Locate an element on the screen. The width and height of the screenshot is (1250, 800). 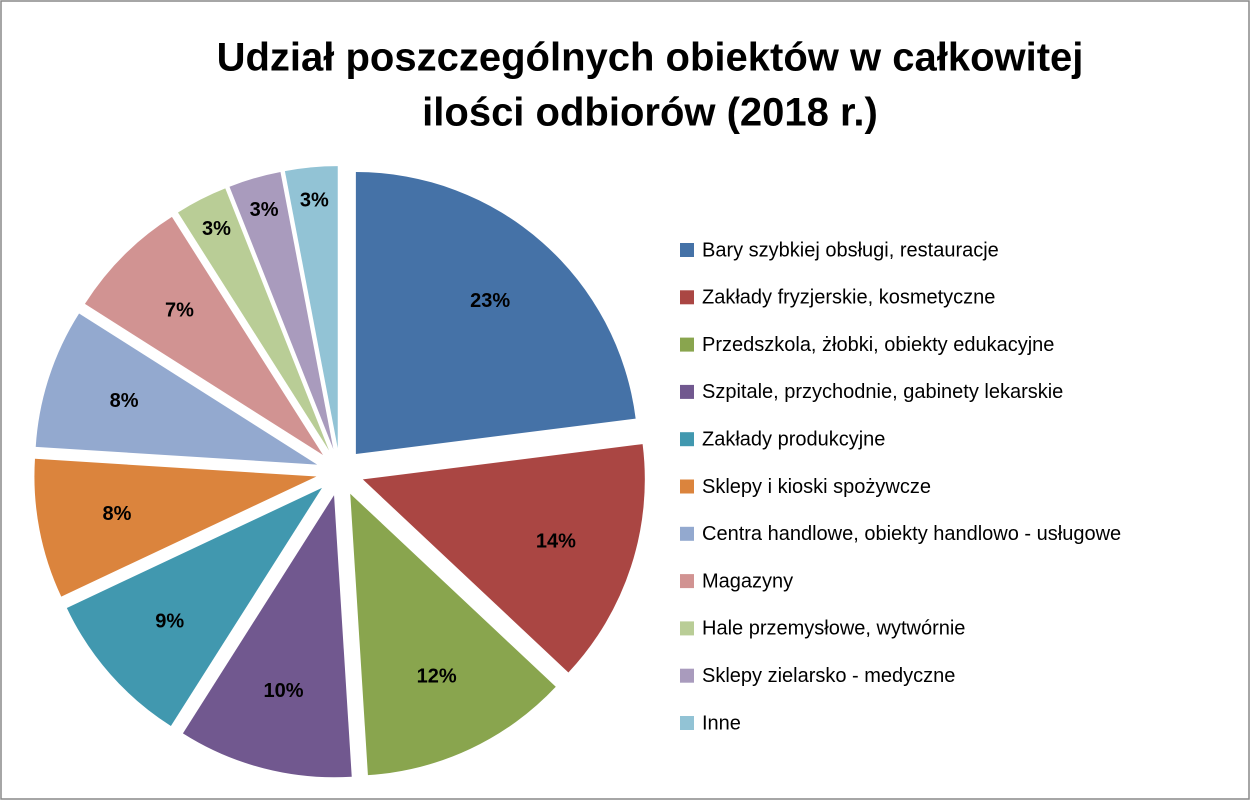
legend-label: Magazyny is located at coordinates (747, 581).